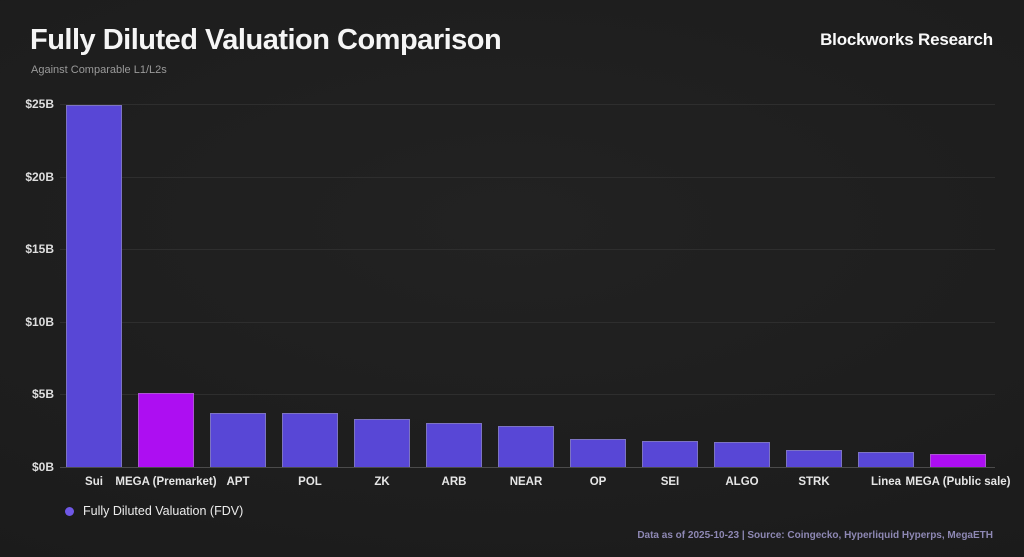  Describe the element at coordinates (99, 70) in the screenshot. I see `page-subtitle: Against Comparable L1/L2s` at that location.